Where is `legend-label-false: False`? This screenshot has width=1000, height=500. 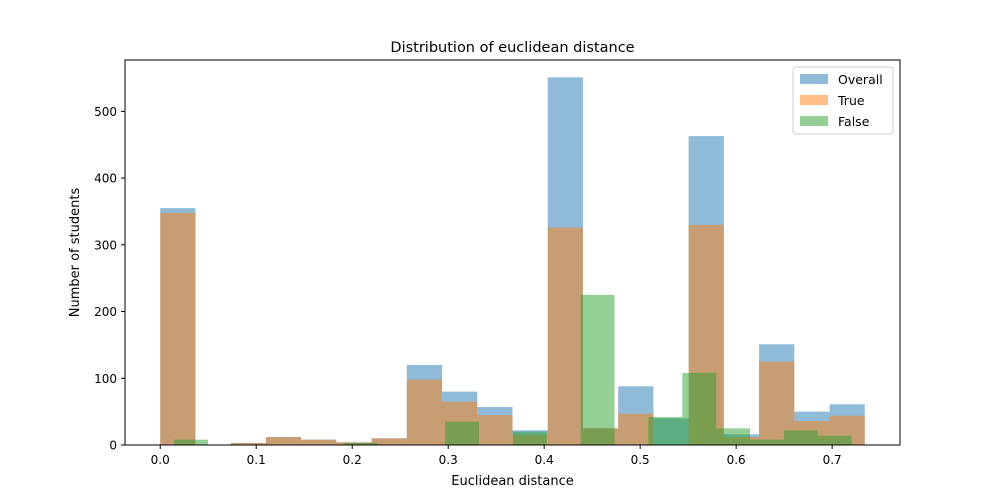
legend-label-false: False is located at coordinates (854, 121).